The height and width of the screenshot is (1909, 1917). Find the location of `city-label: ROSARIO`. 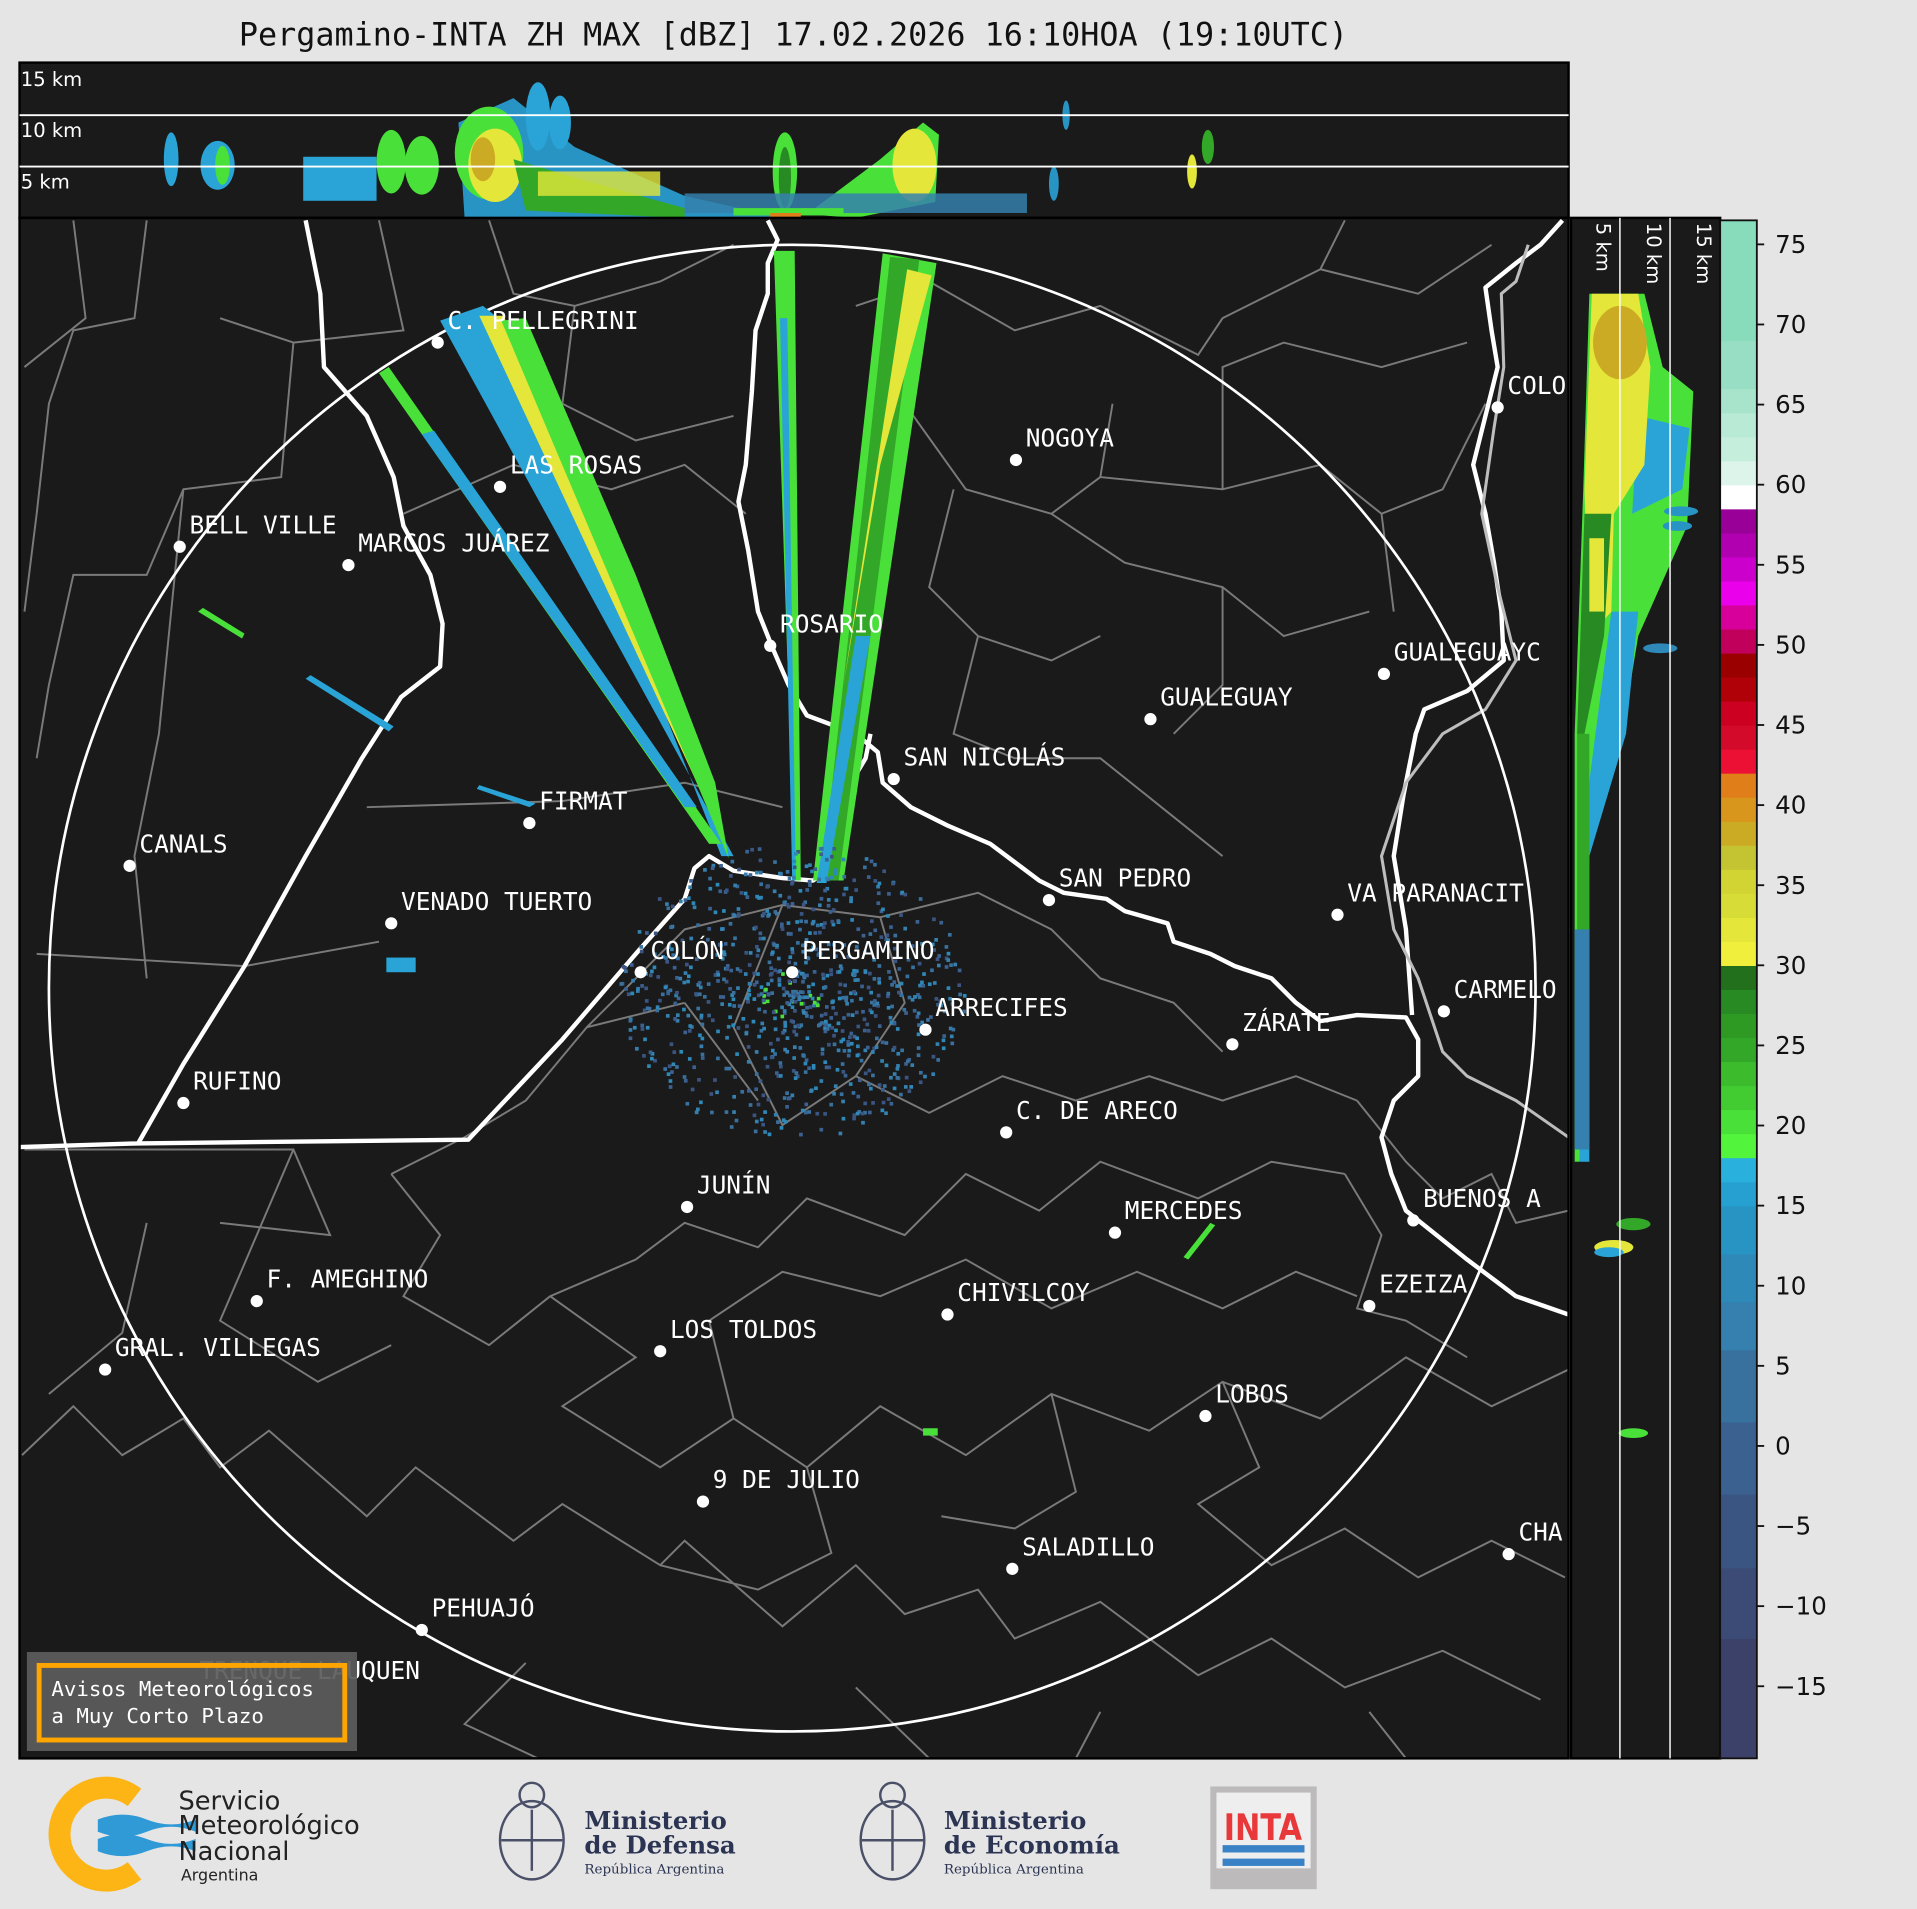

city-label: ROSARIO is located at coordinates (831, 623).